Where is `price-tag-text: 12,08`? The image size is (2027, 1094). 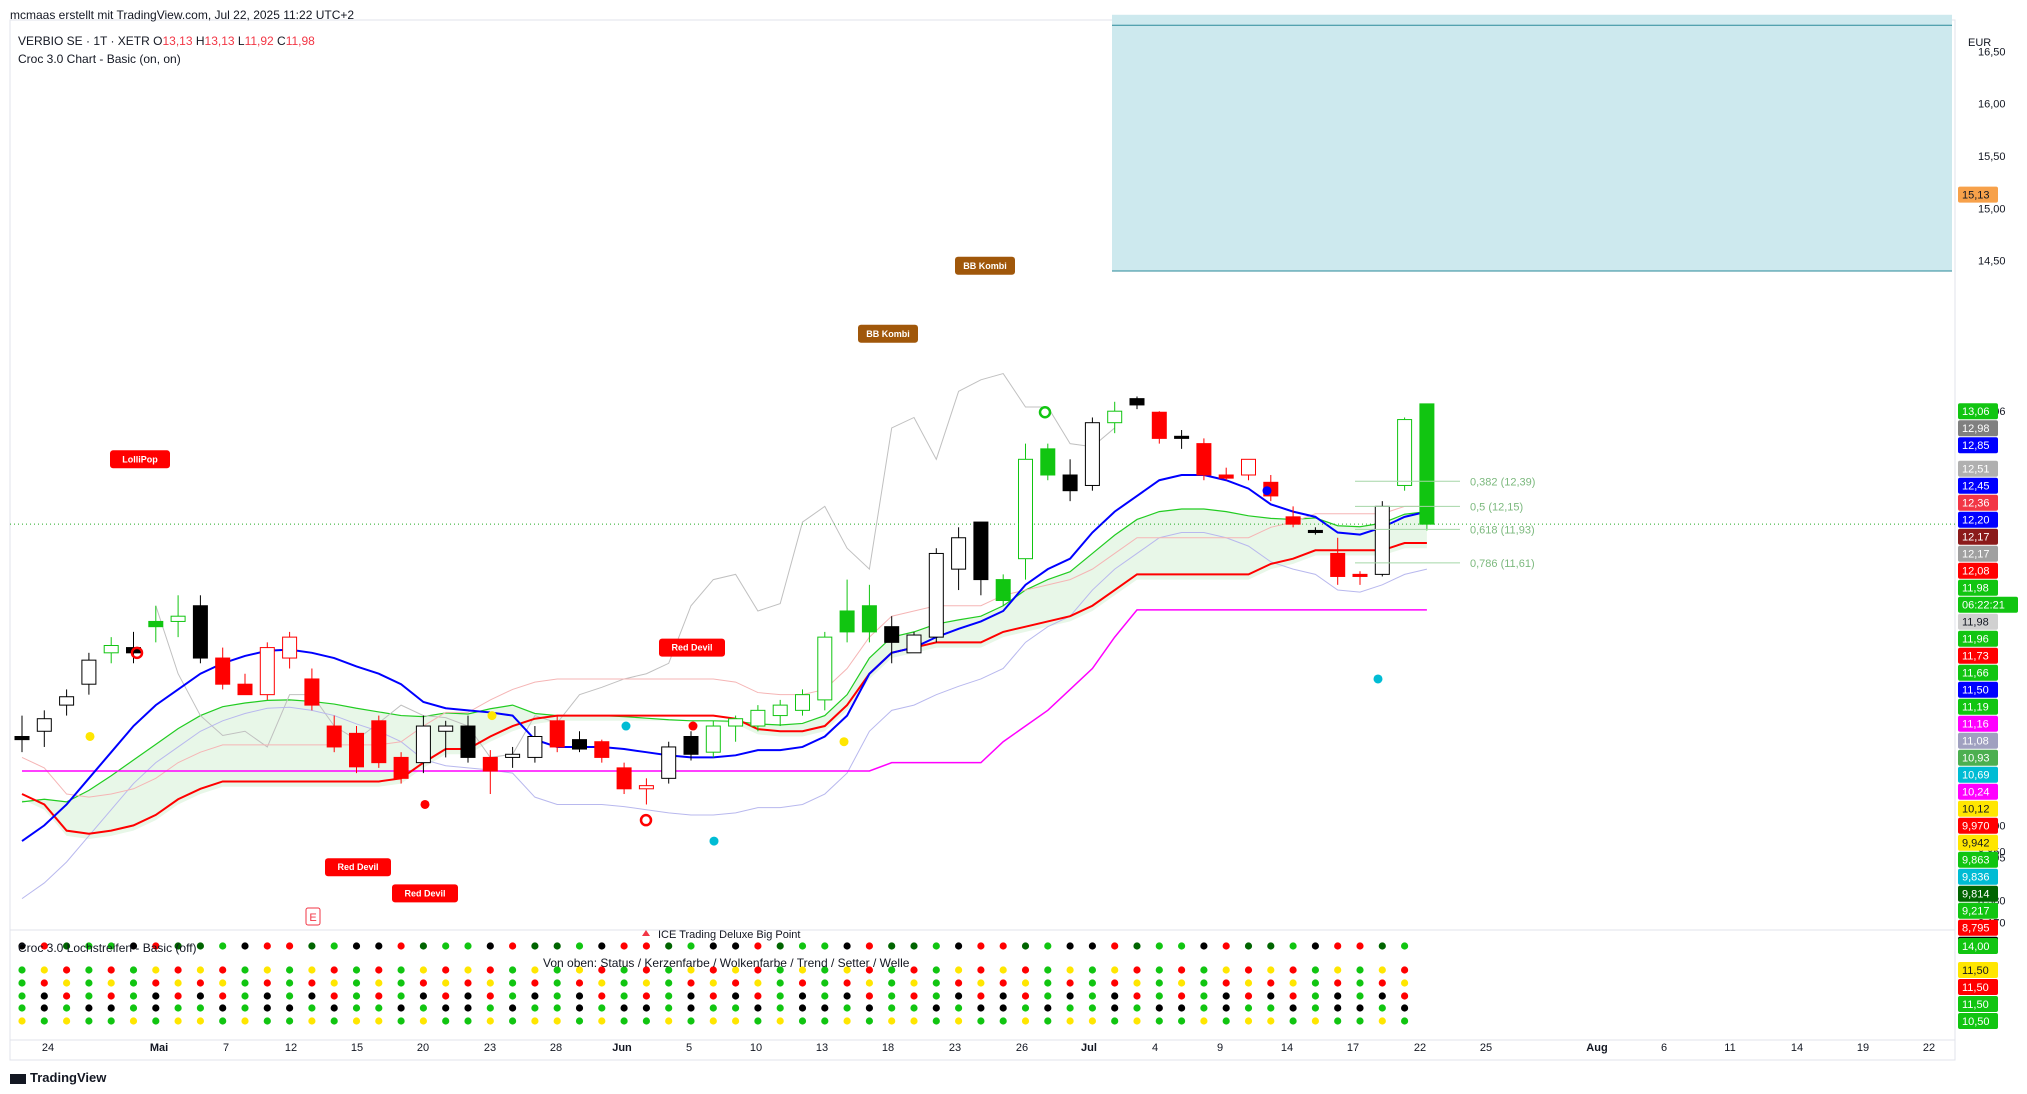 price-tag-text: 12,08 is located at coordinates (1976, 572).